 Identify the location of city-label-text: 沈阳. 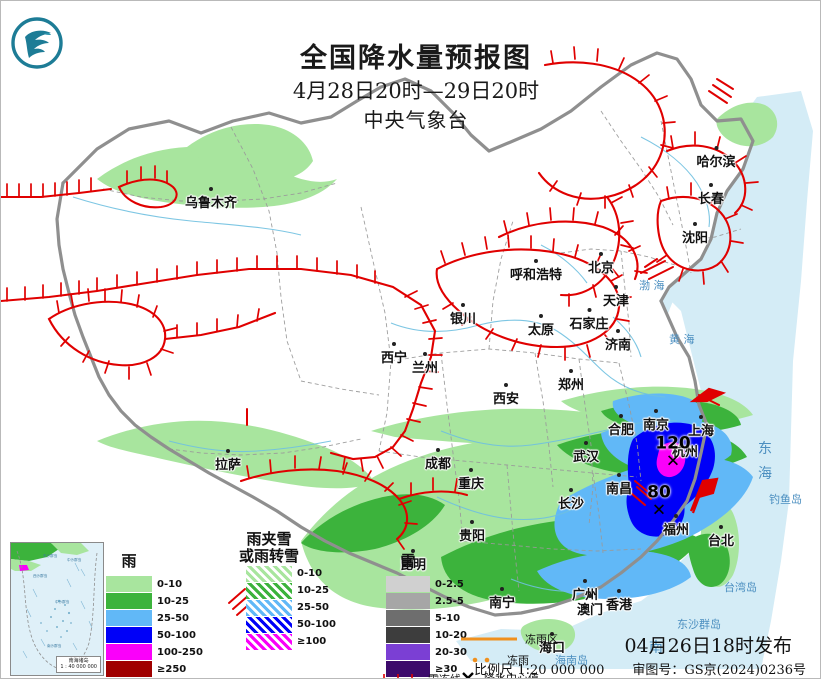
(695, 238).